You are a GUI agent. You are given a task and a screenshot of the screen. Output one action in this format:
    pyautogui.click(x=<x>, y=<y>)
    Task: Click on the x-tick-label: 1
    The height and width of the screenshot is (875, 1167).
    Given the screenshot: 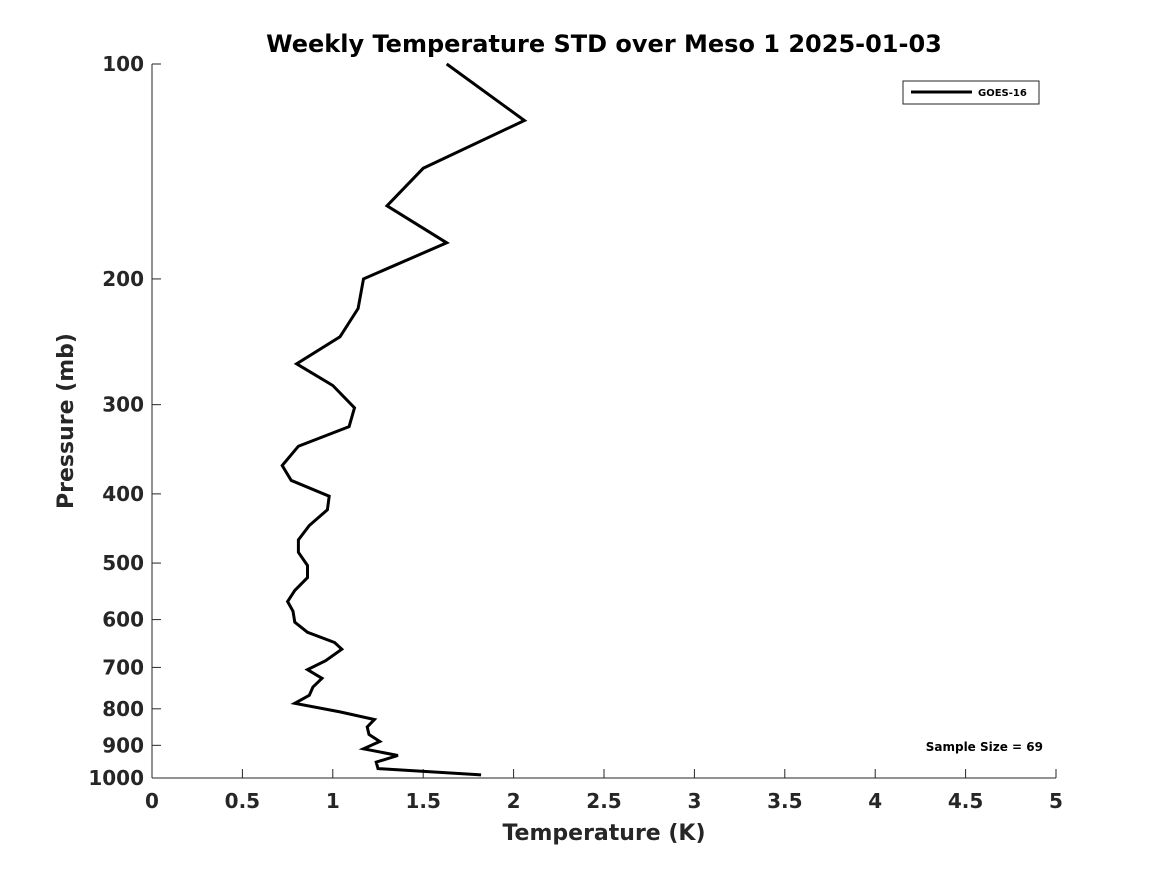 What is the action you would take?
    pyautogui.click(x=333, y=801)
    